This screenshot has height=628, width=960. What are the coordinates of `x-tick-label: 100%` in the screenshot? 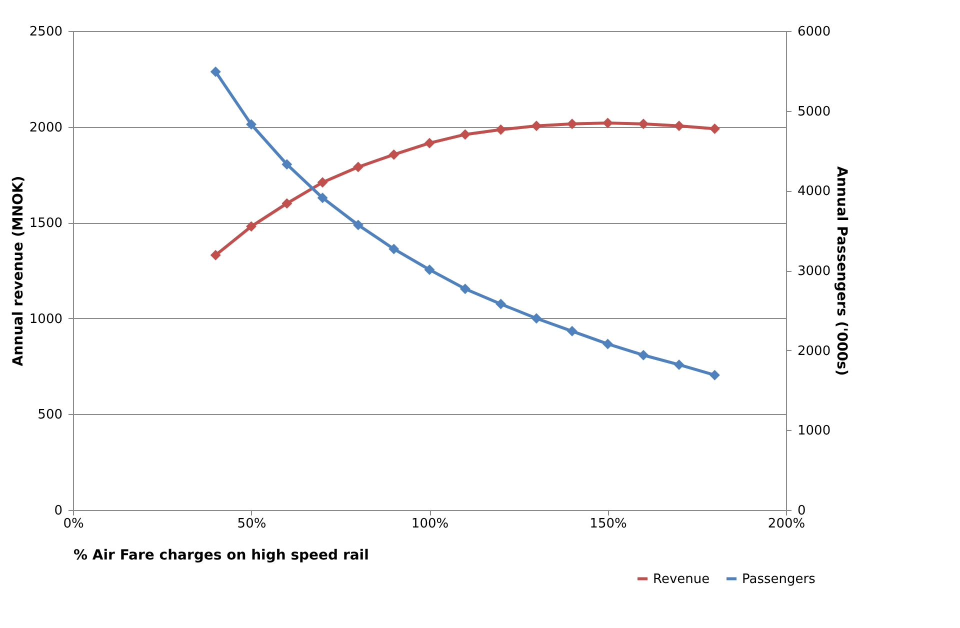 It's located at (430, 524).